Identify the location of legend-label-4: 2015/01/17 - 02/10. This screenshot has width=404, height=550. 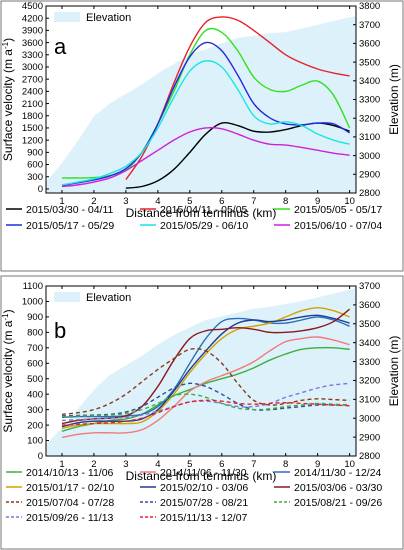
(70, 488).